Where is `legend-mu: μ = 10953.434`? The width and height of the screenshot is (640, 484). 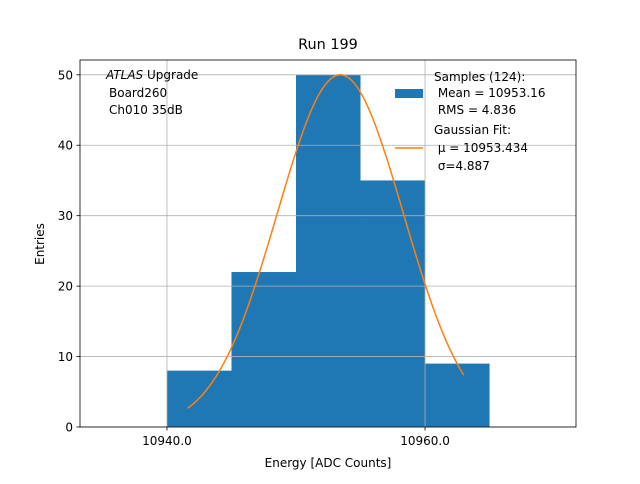
legend-mu: μ = 10953.434 is located at coordinates (481, 148).